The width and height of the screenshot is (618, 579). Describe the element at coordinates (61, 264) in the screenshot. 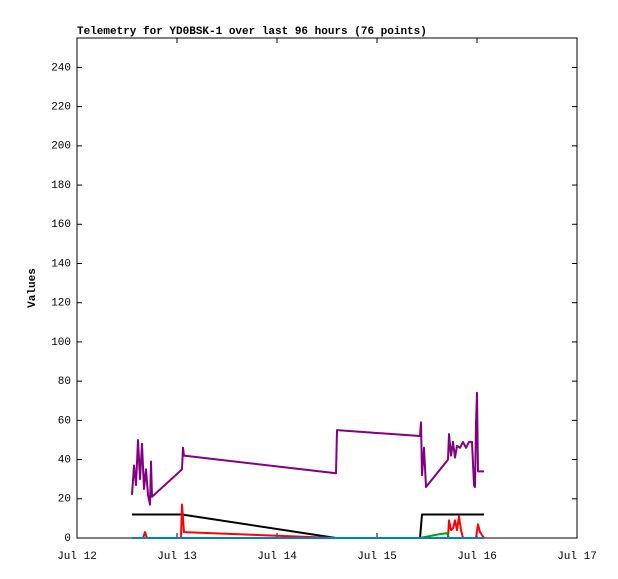

I see `y-tick-label: 140` at that location.